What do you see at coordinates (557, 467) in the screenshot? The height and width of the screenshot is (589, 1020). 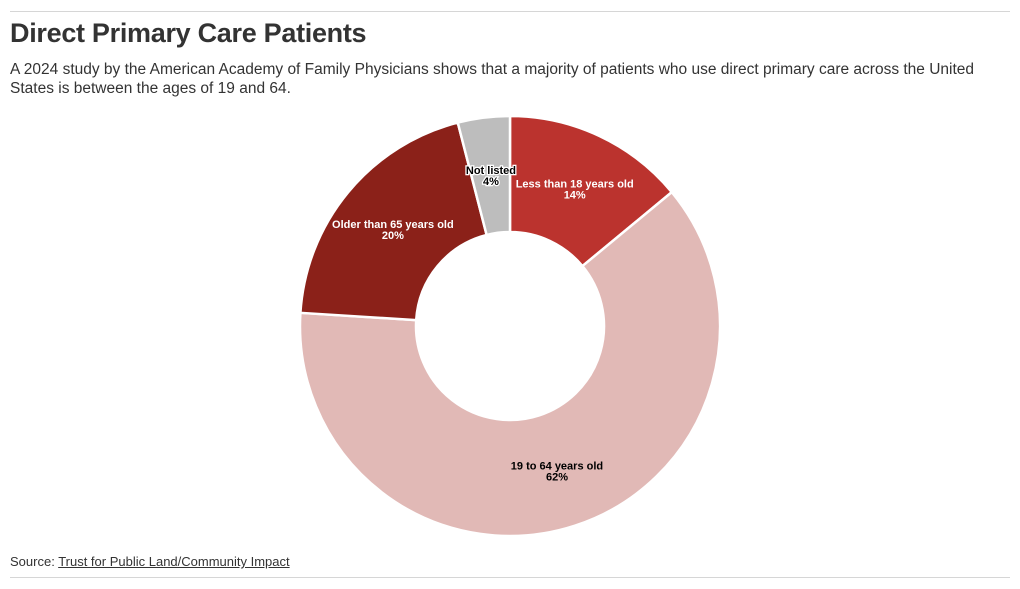 I see `slice-category-label: 19 to 64 years old` at bounding box center [557, 467].